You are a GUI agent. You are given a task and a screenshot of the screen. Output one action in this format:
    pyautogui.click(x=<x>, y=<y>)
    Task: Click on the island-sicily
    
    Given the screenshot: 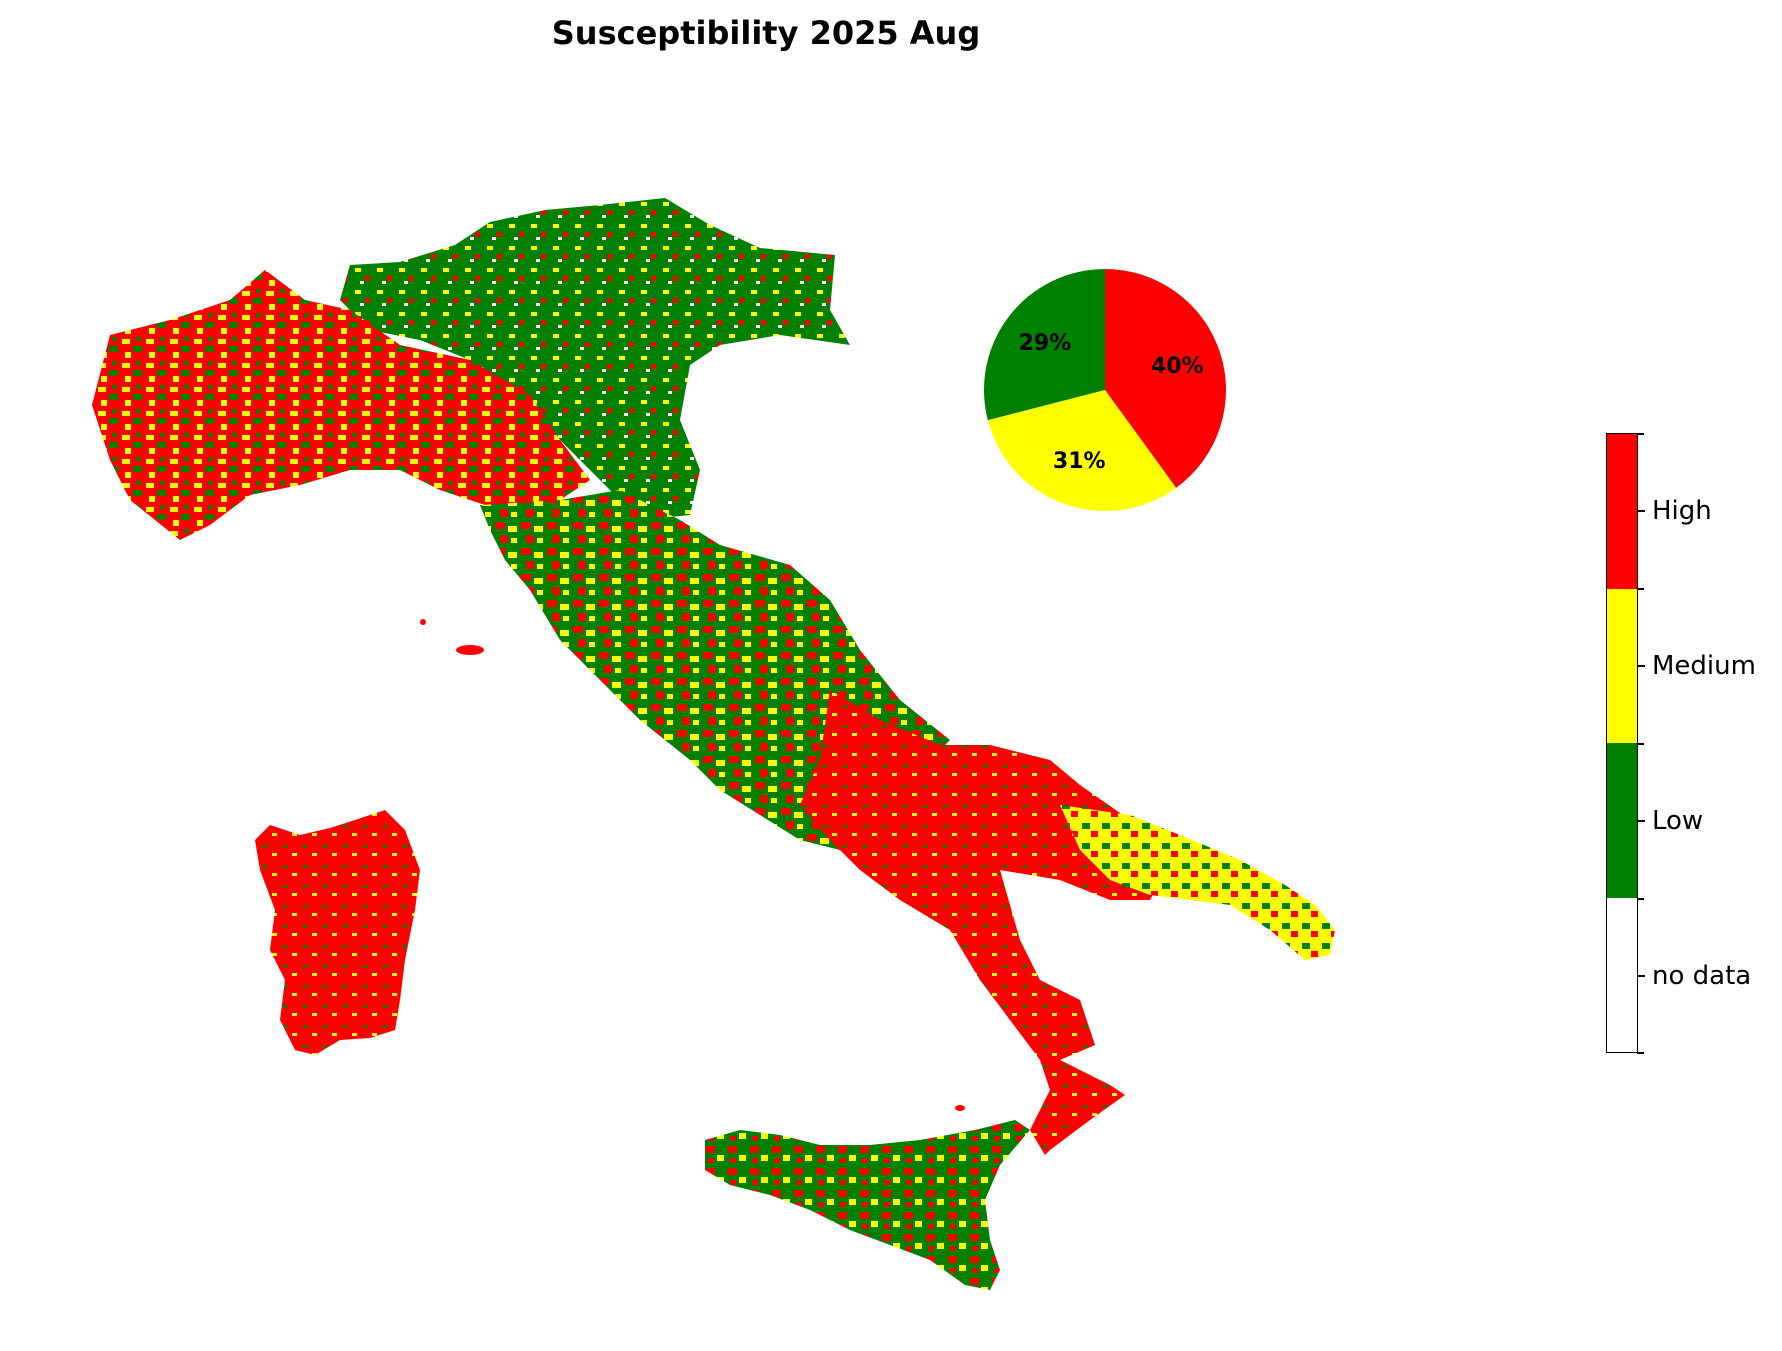 What is the action you would take?
    pyautogui.click(x=867, y=1205)
    